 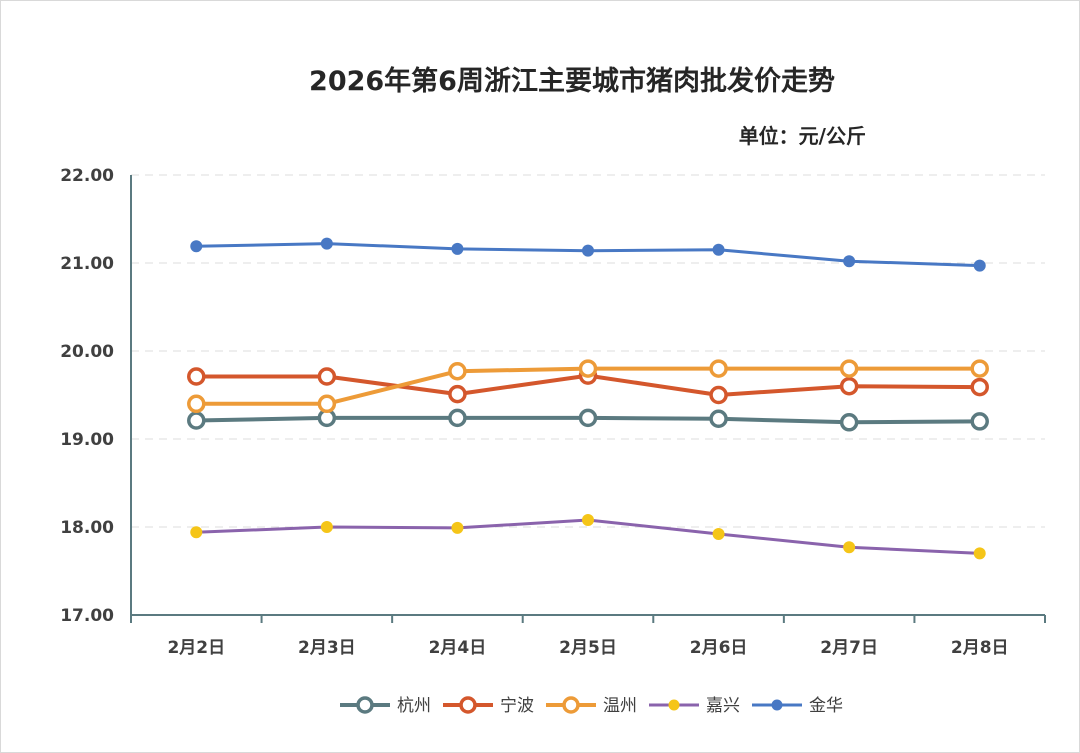 I want to click on legend-item-嘉兴: 嘉兴, so click(x=694, y=706).